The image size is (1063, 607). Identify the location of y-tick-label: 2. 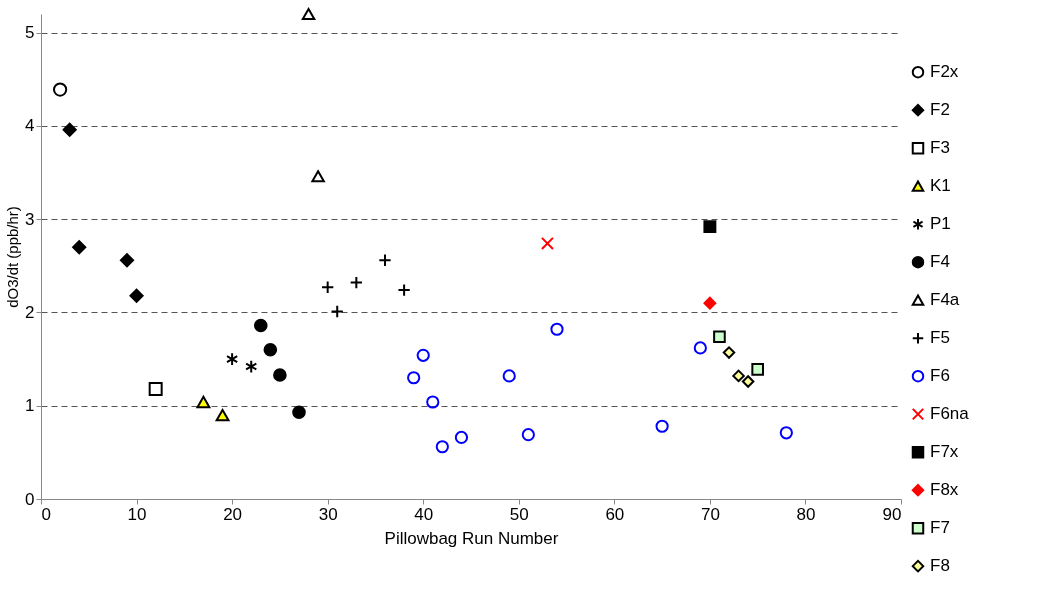
(30, 312).